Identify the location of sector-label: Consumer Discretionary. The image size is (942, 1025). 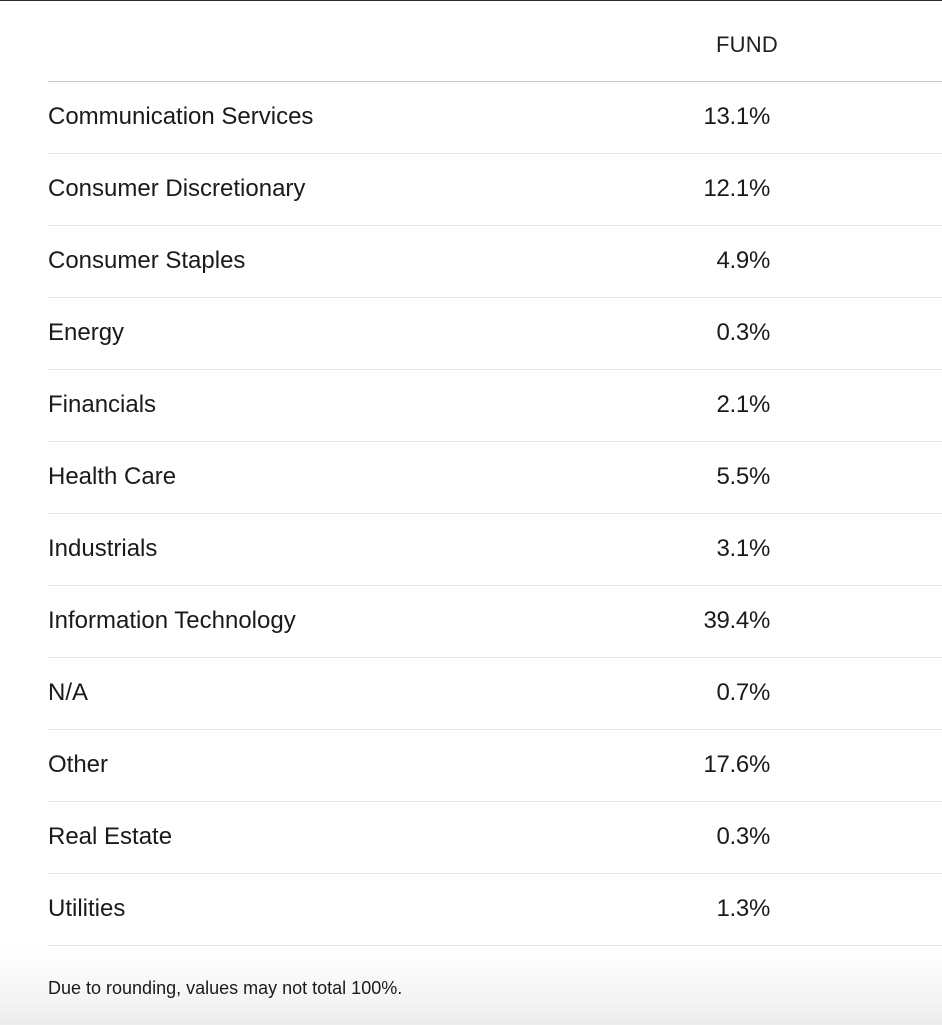
(177, 188).